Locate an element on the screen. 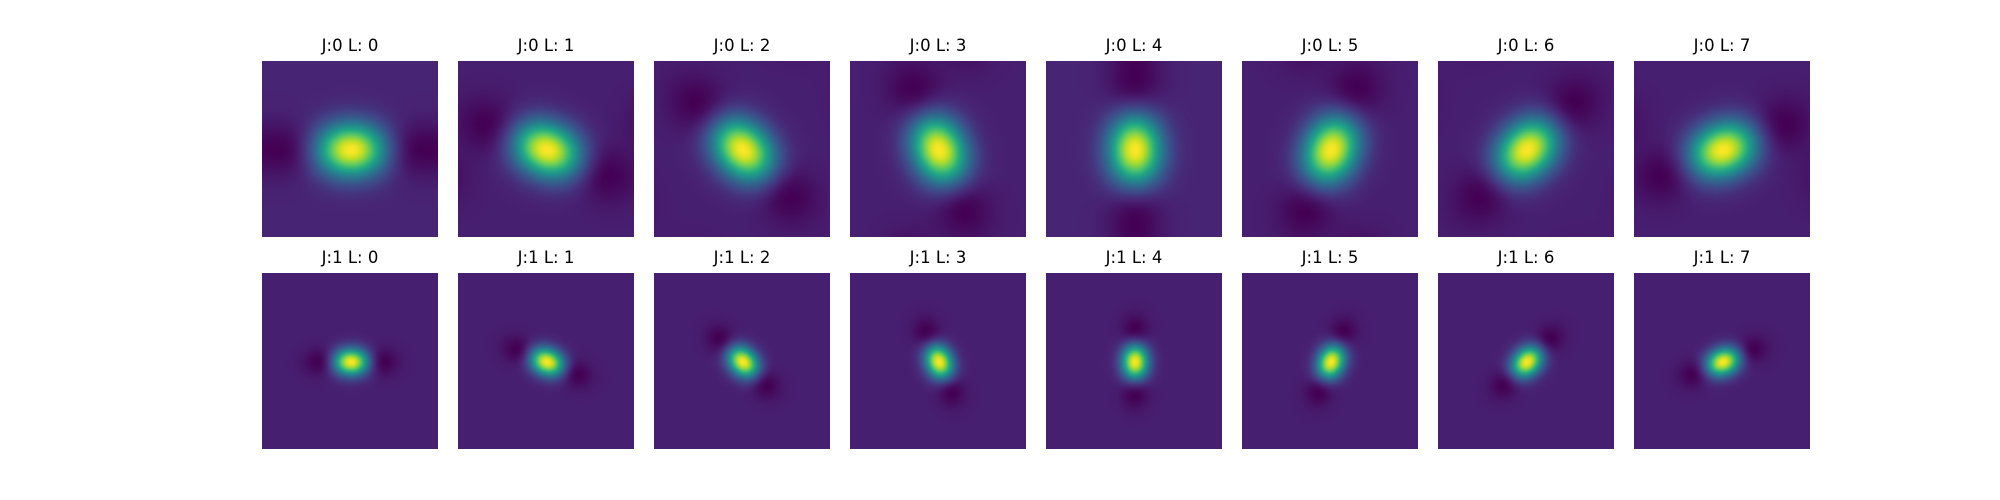 The width and height of the screenshot is (2000, 500). panel-title: J:0 L: 7 is located at coordinates (1722, 45).